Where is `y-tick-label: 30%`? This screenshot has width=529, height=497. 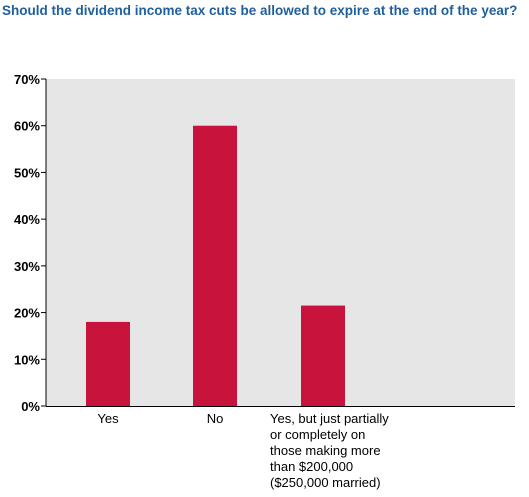
y-tick-label: 30% is located at coordinates (27, 266).